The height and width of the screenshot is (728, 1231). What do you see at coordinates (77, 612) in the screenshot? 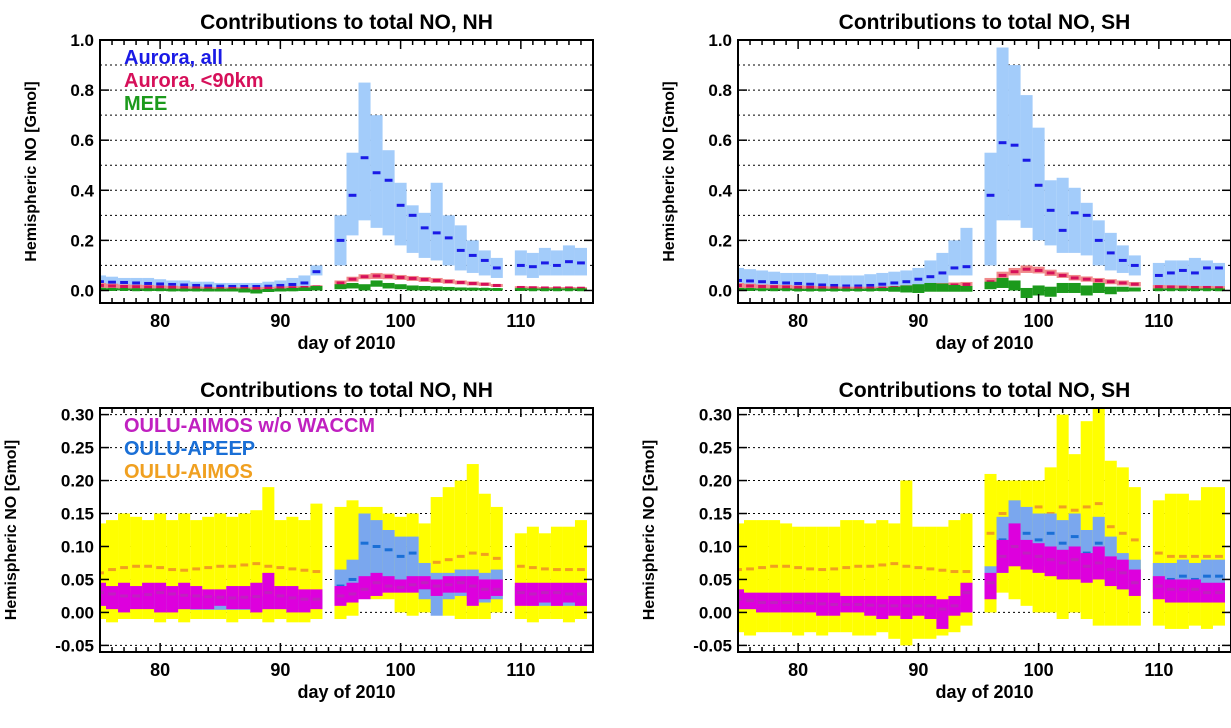
I see `y-tick-label: 0.00` at bounding box center [77, 612].